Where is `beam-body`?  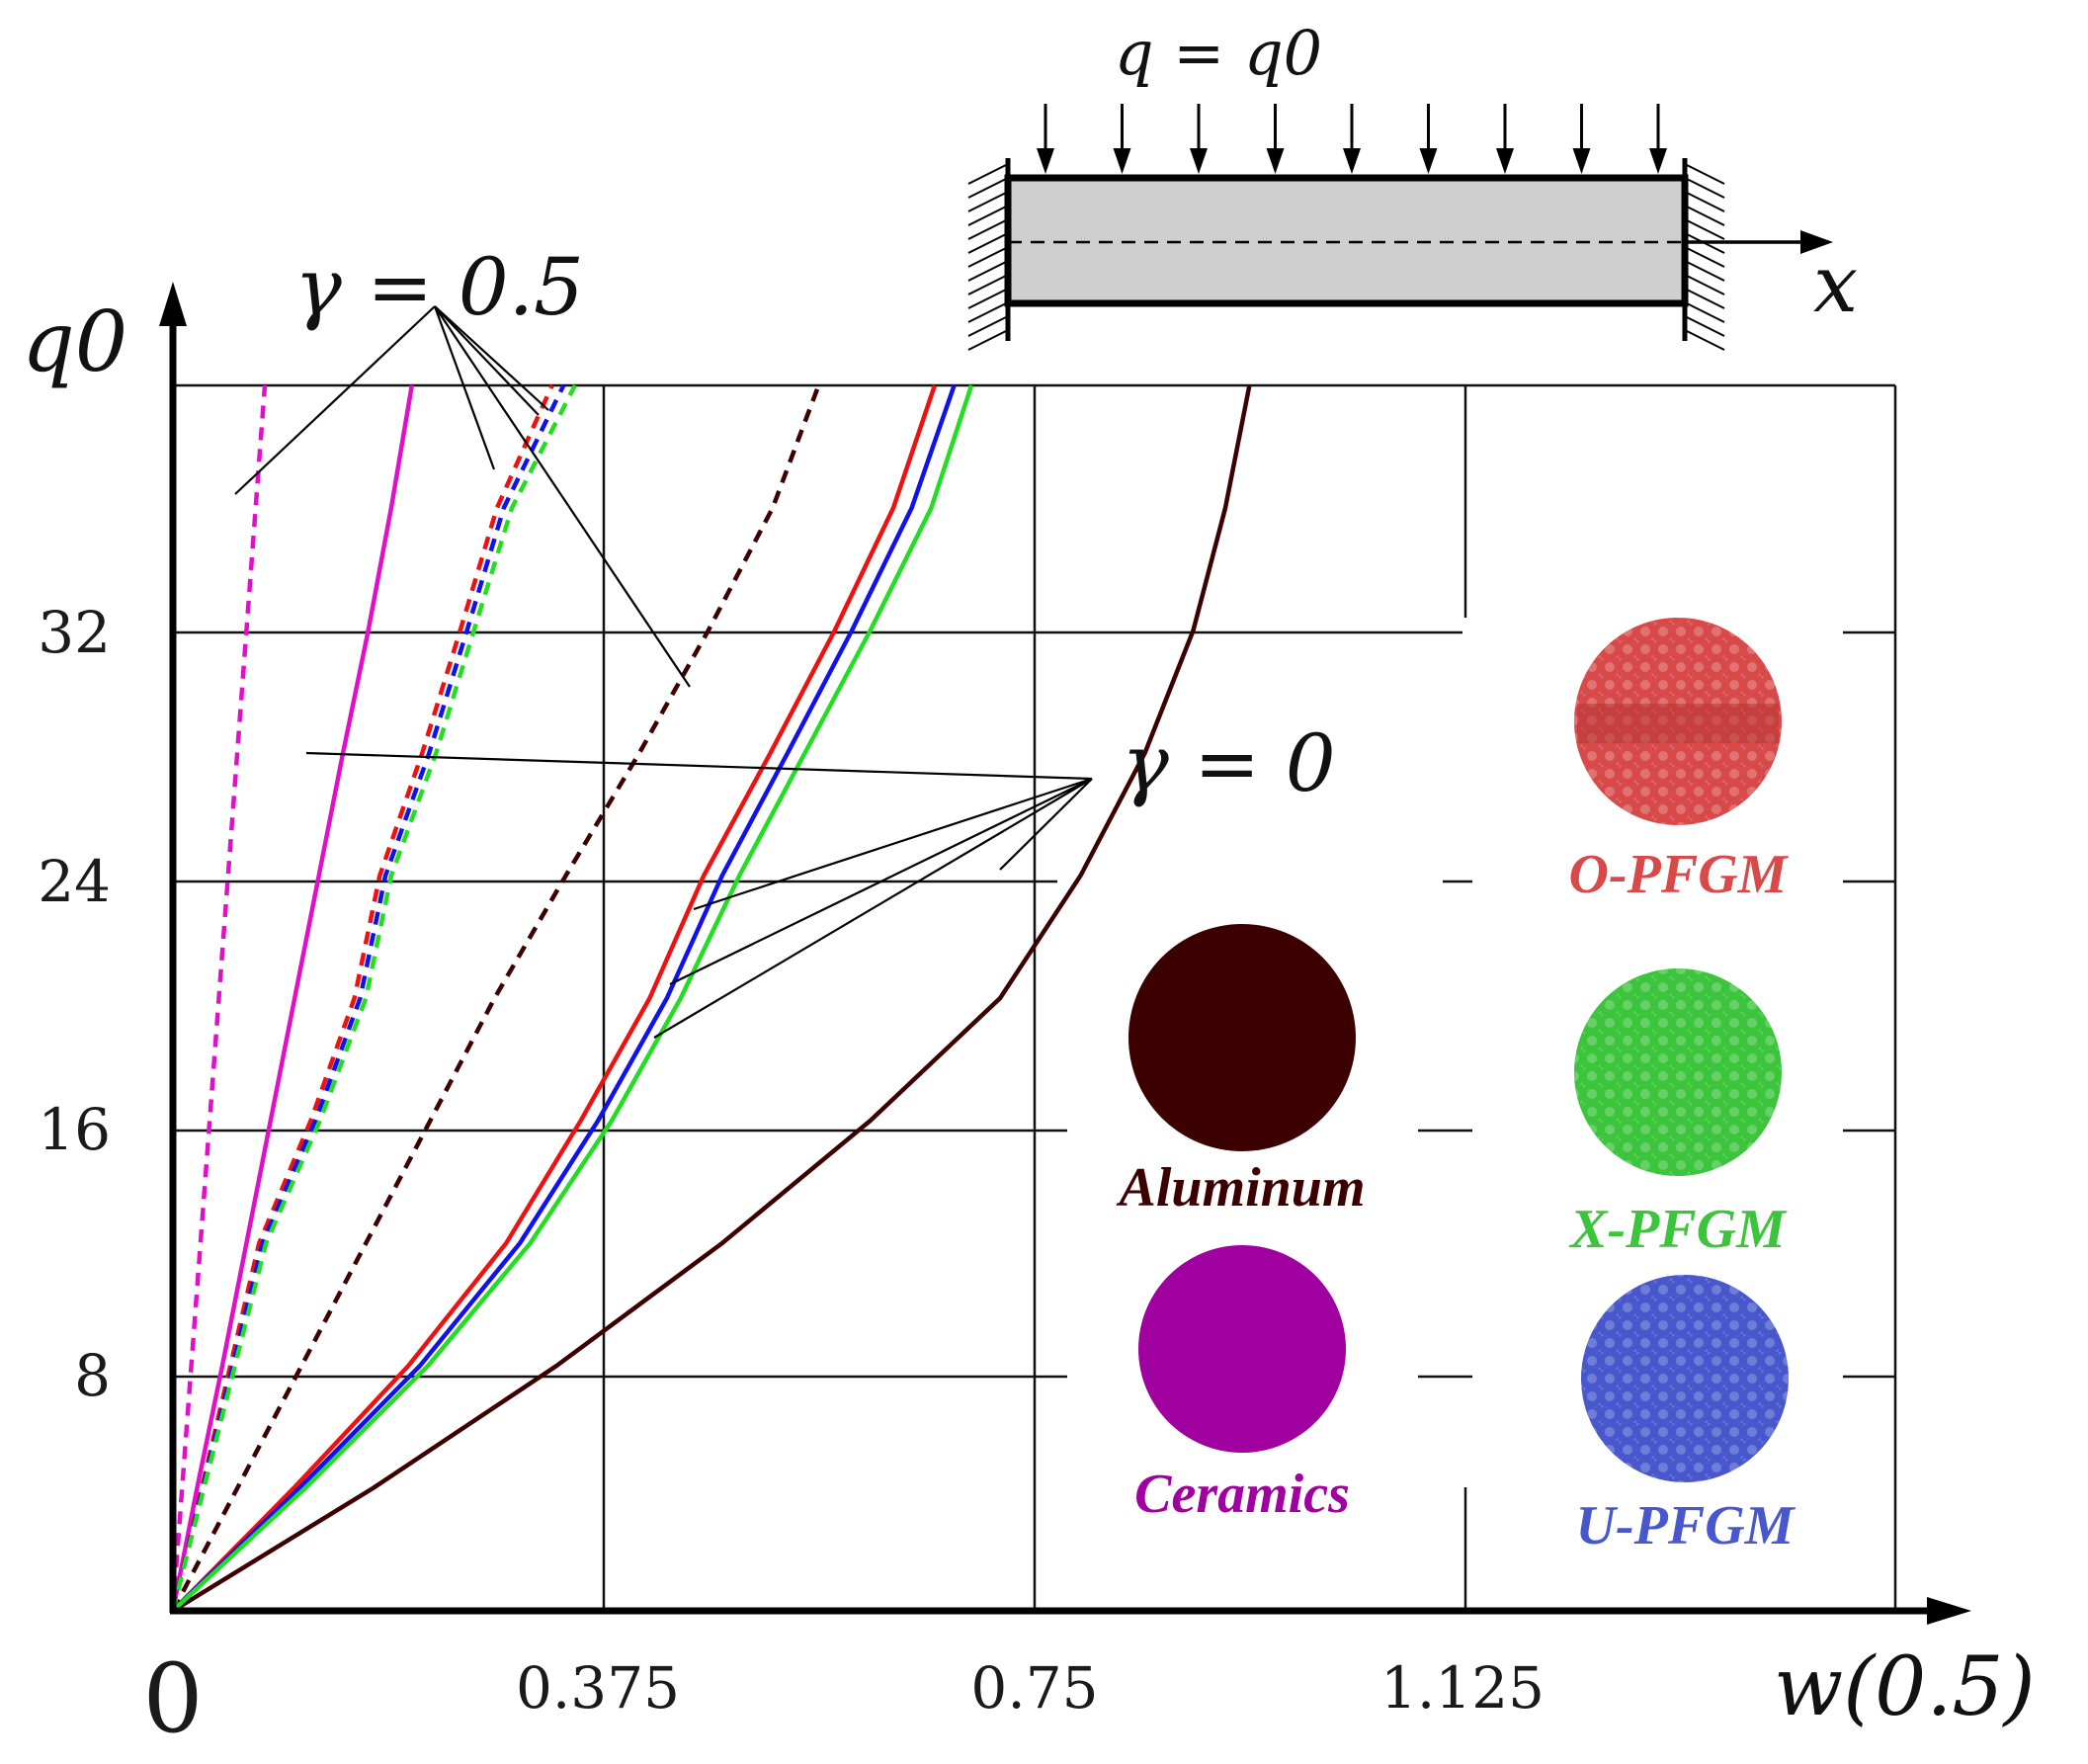 beam-body is located at coordinates (1346, 240).